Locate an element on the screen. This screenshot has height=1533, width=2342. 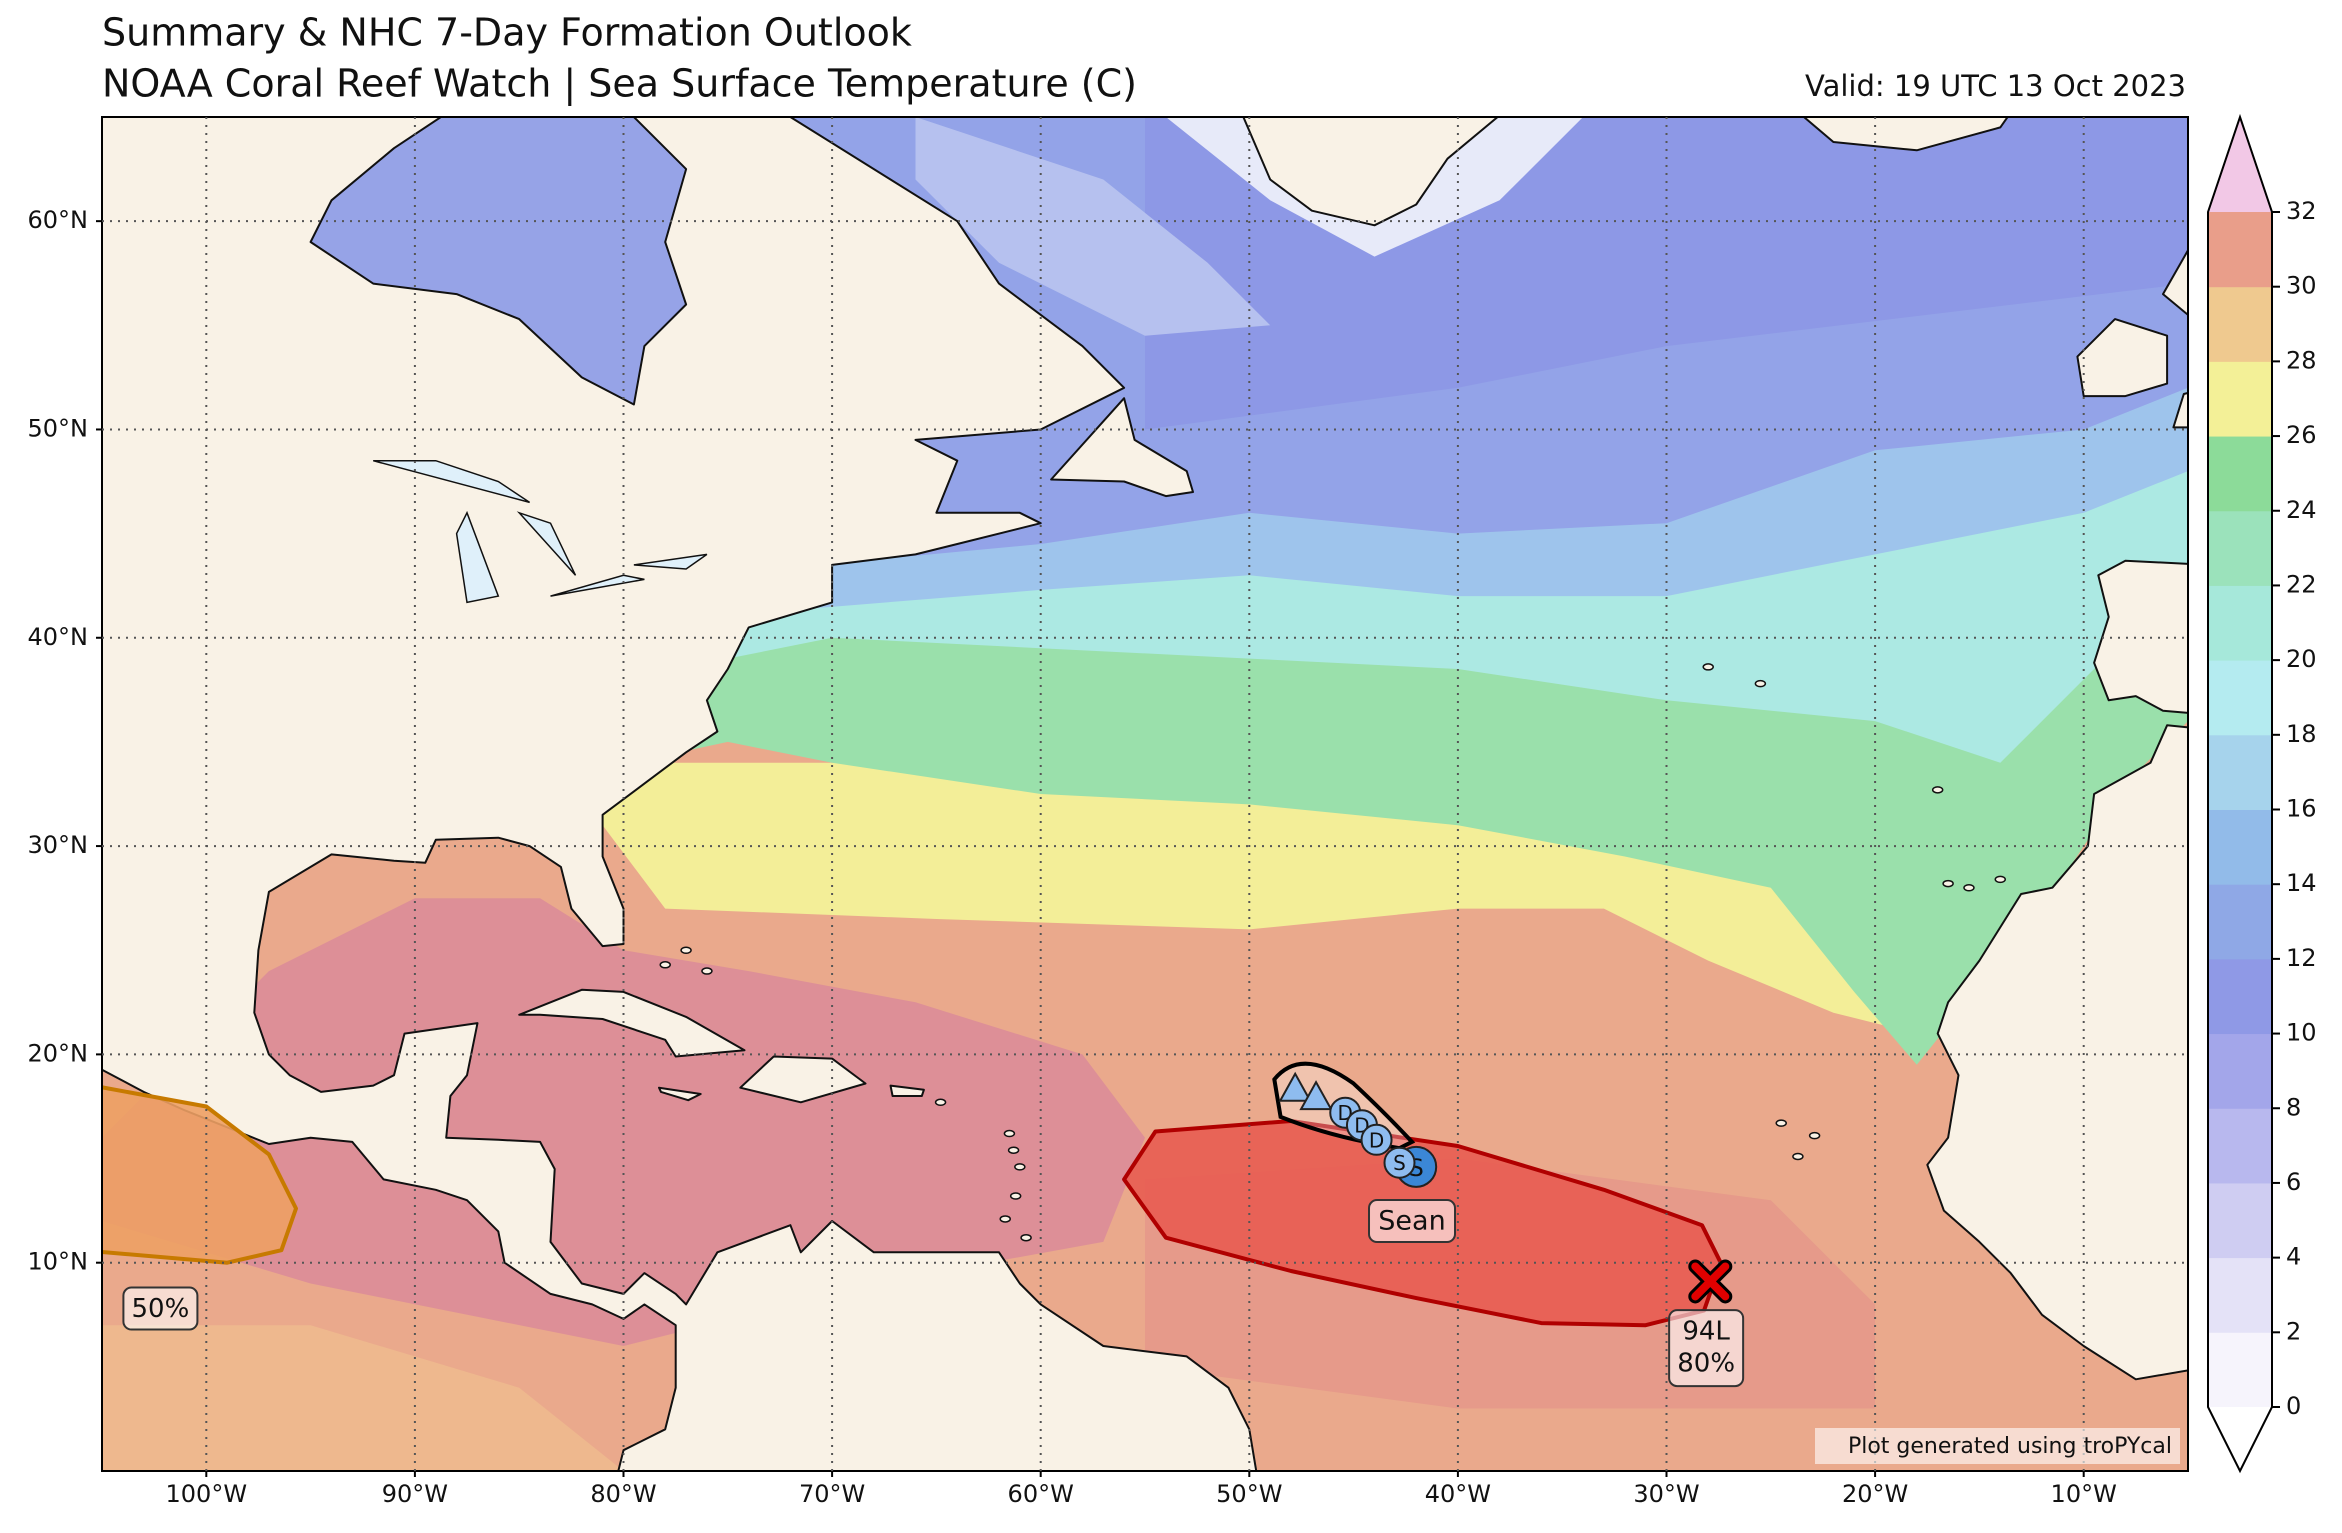
colorbar-tick-label: 0 is located at coordinates (2293, 1406).